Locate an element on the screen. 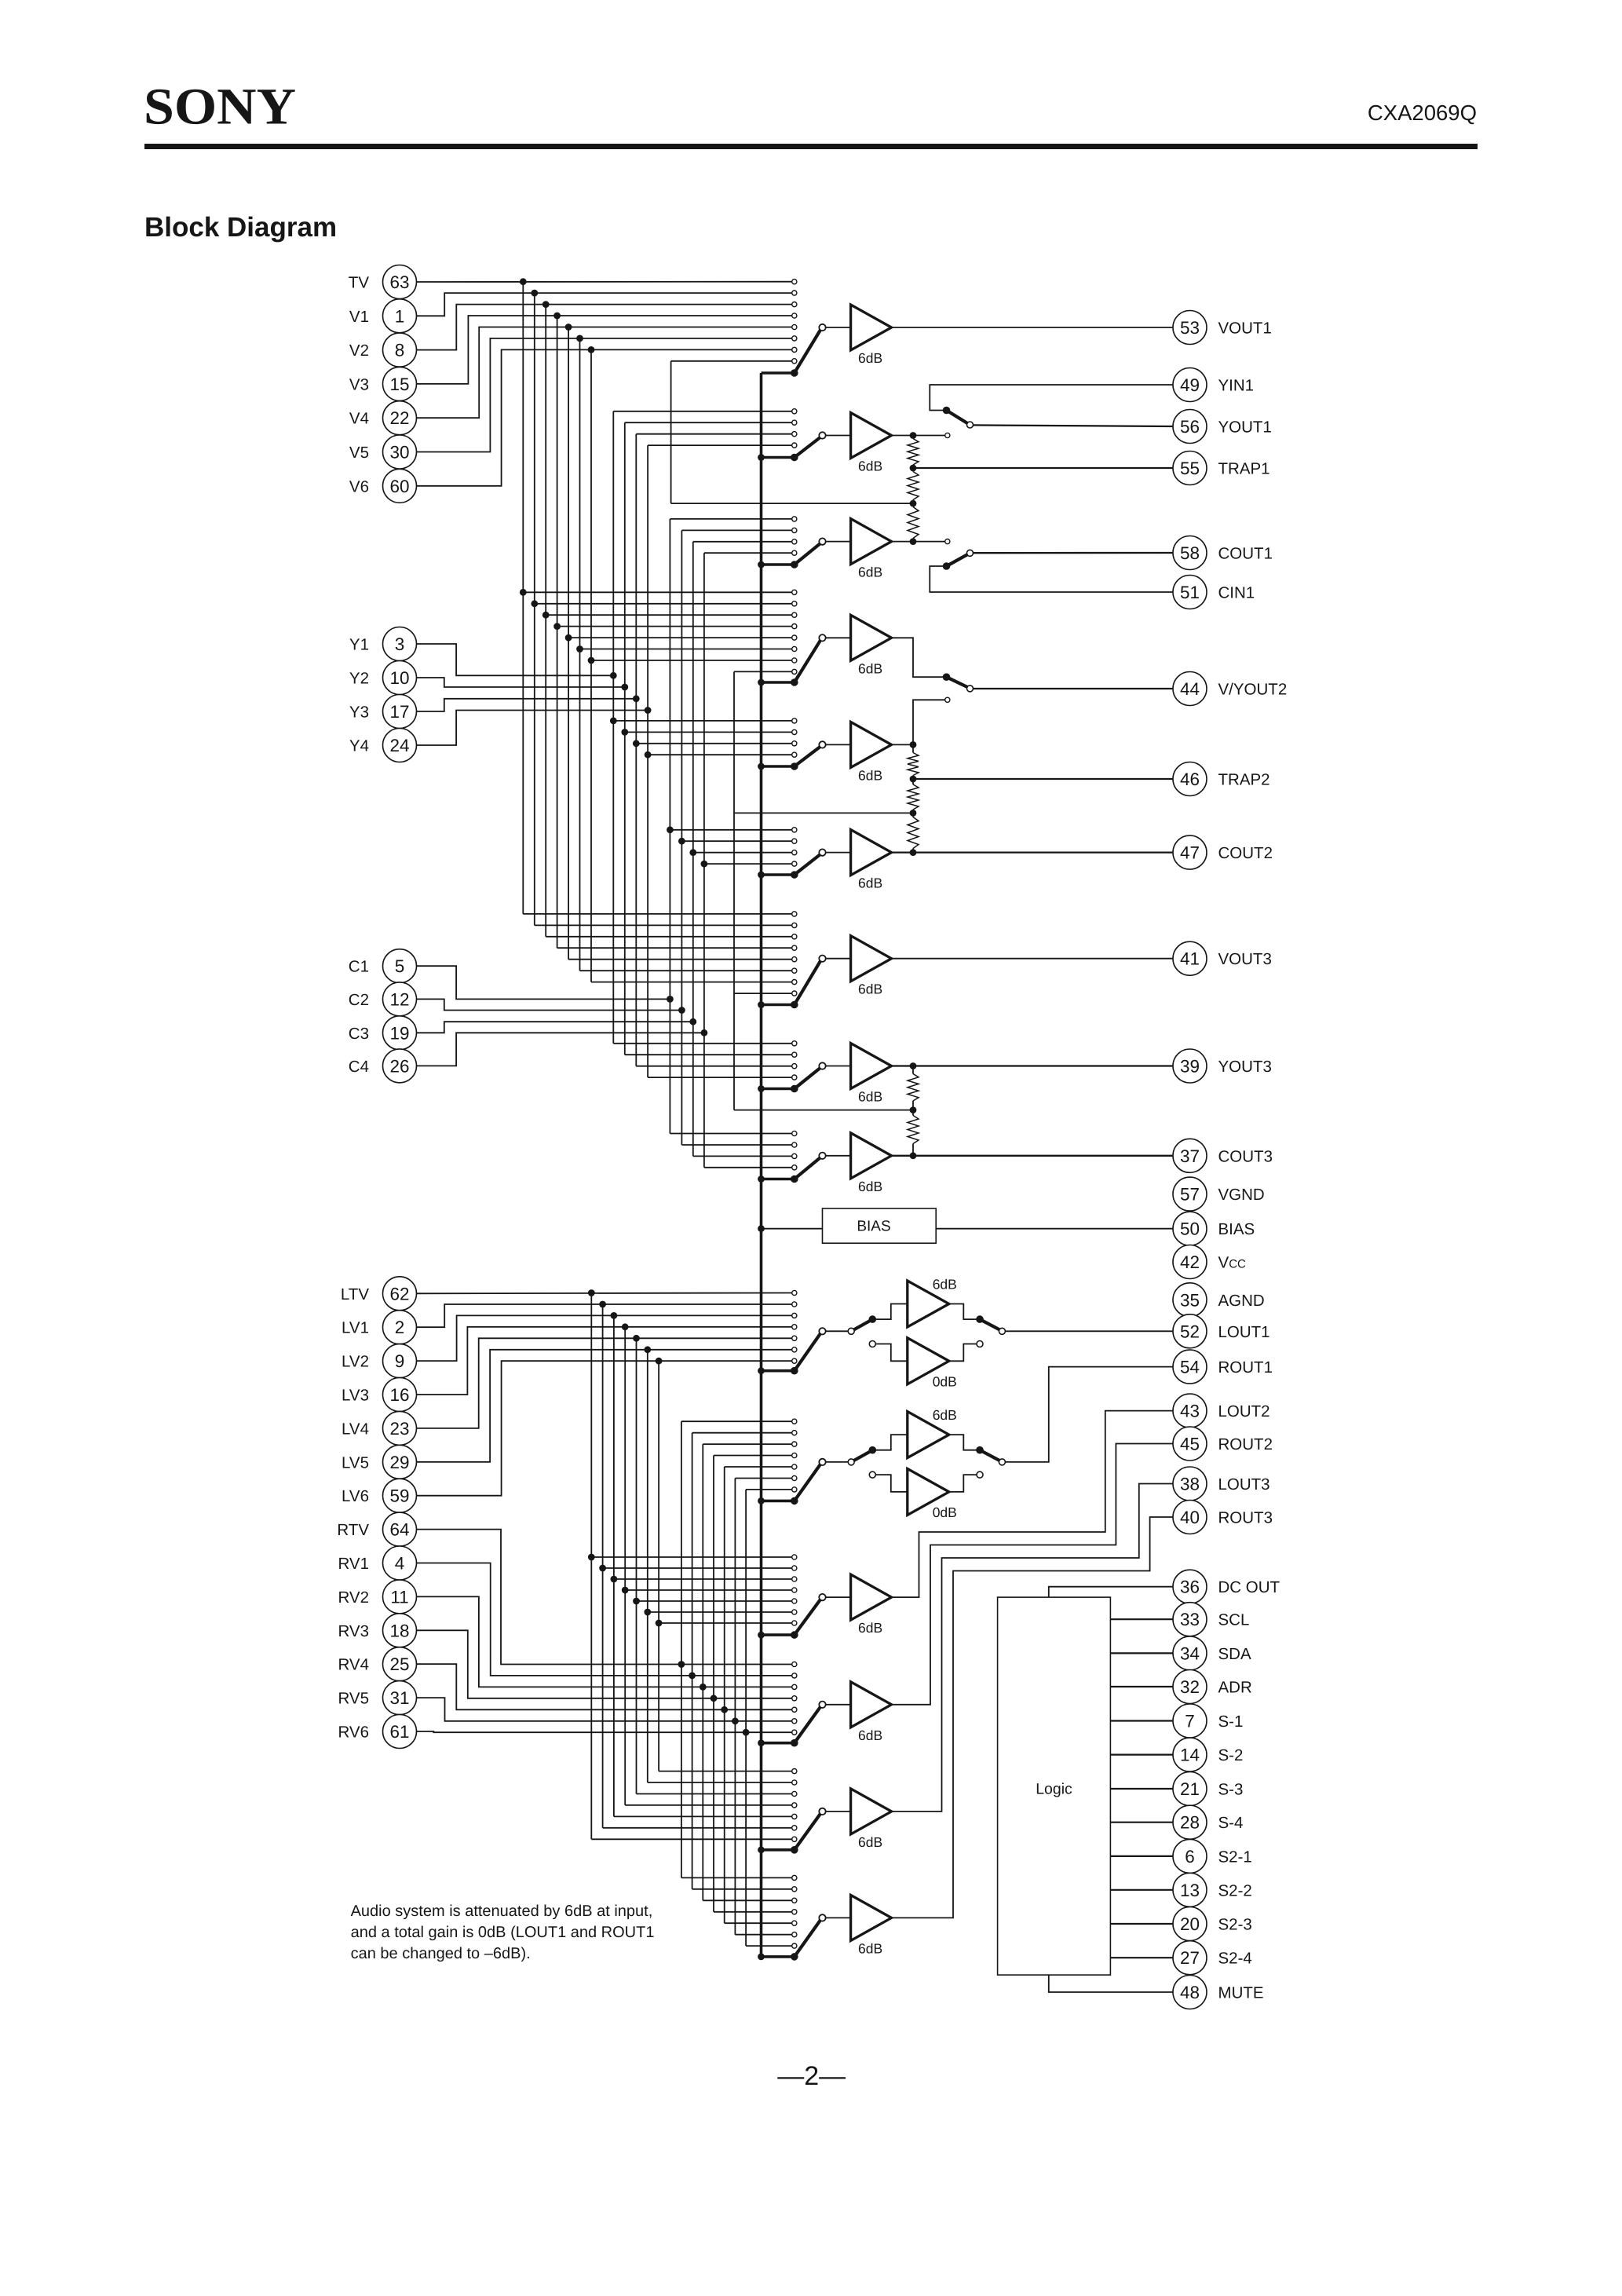  svg-text: 25 is located at coordinates (399, 1664).